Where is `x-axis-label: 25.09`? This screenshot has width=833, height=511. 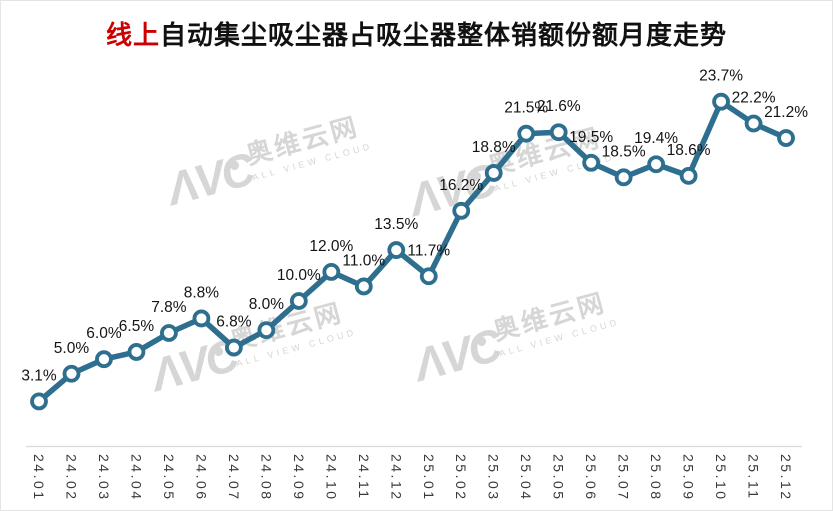 x-axis-label: 25.09 is located at coordinates (689, 478).